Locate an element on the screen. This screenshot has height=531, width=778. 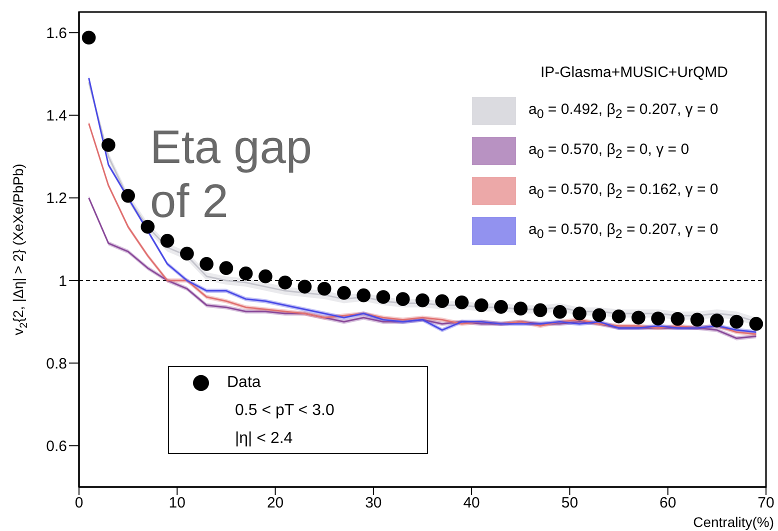
legend-label: a$_{0}$ = 0.492, β$_{2}$ = 0.207, γ = 0 is located at coordinates (623, 111).